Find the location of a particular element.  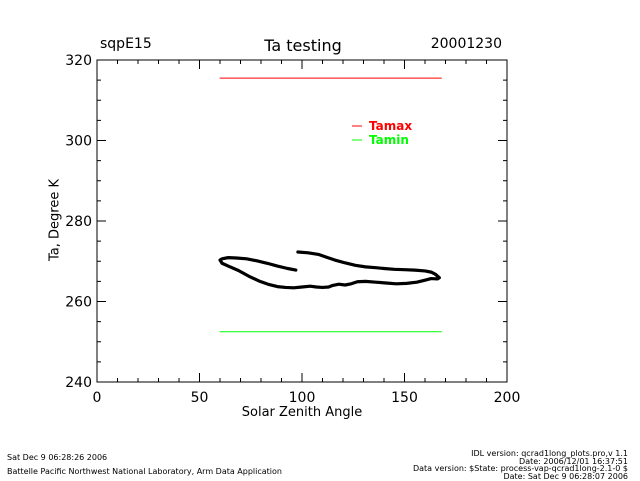

y-tick-label: 280 is located at coordinates (78, 222).